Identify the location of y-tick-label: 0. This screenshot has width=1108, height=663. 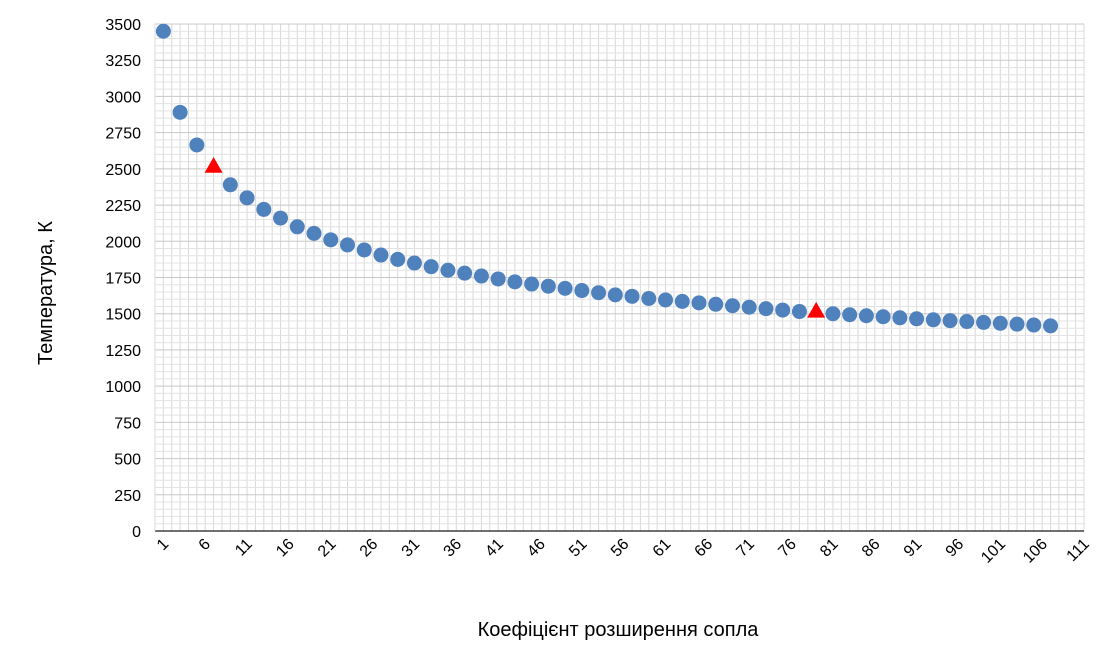
(136, 532).